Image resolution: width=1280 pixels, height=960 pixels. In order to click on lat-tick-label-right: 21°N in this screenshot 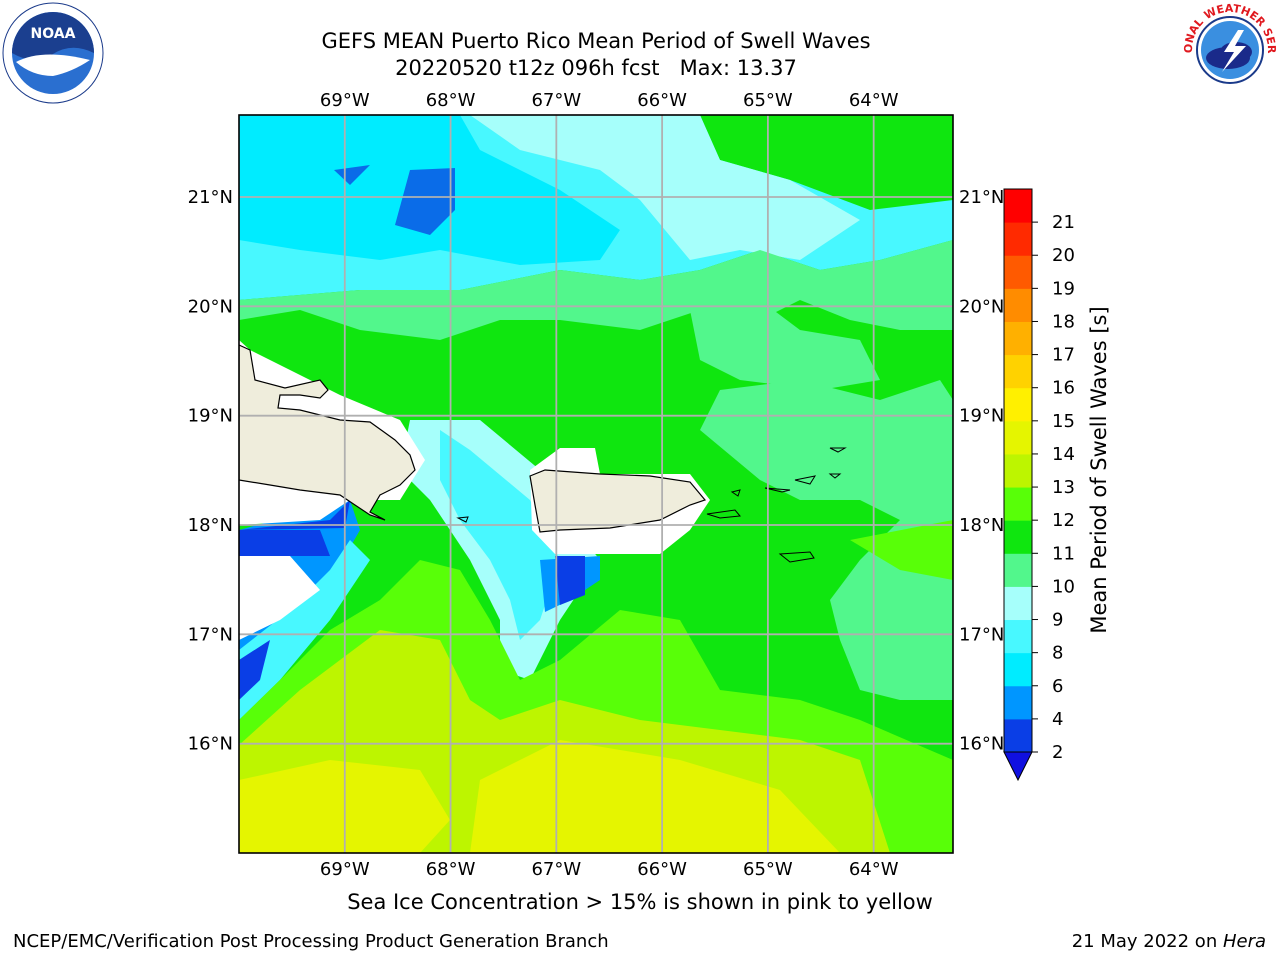, I will do `click(981, 197)`.